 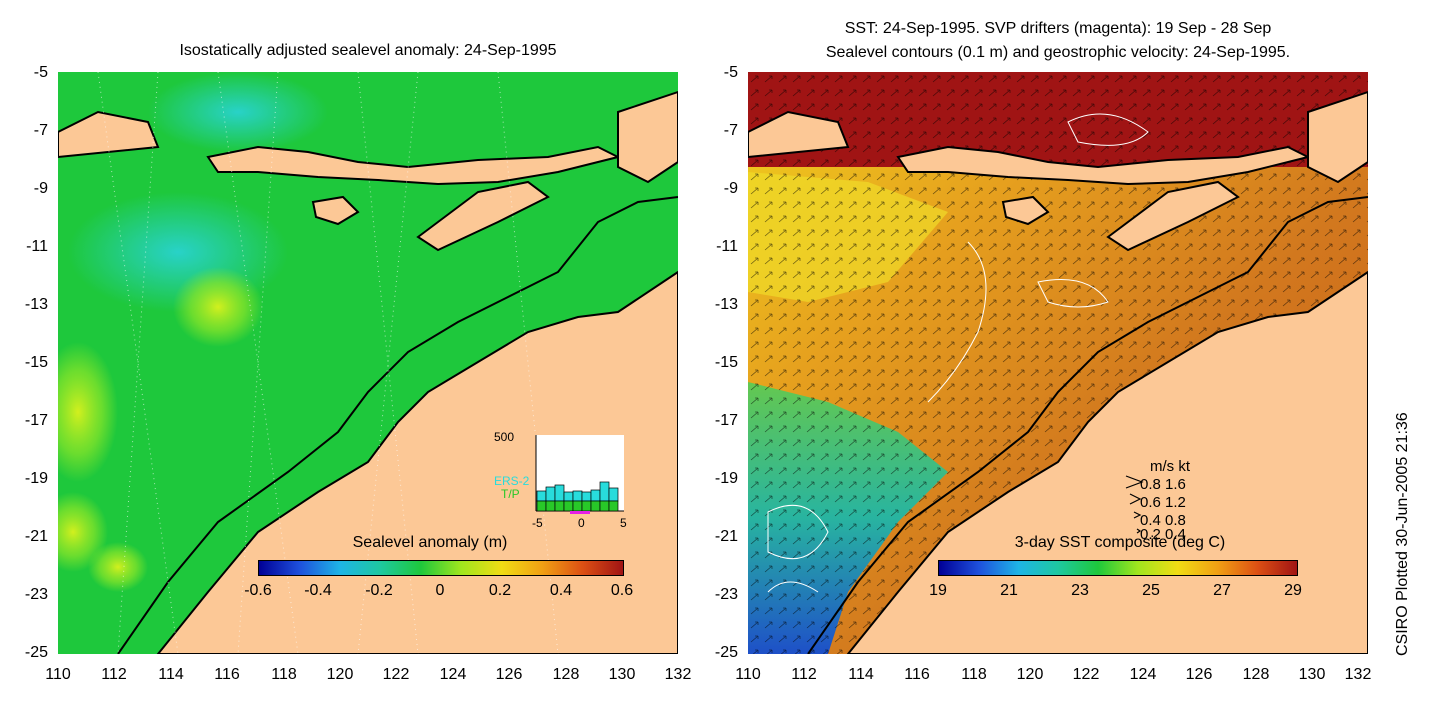 What do you see at coordinates (622, 590) in the screenshot?
I see `colorbar-tick: 0.6` at bounding box center [622, 590].